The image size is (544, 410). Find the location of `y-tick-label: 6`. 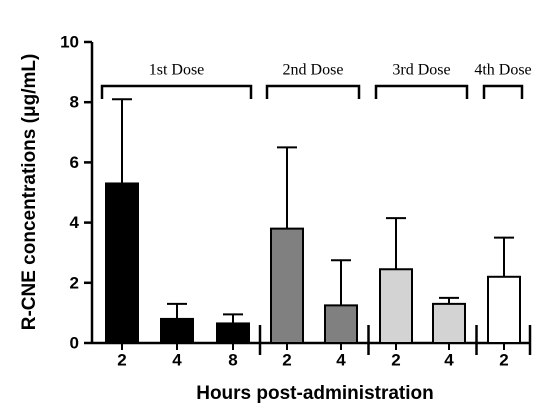

y-tick-label: 6 is located at coordinates (74, 162).